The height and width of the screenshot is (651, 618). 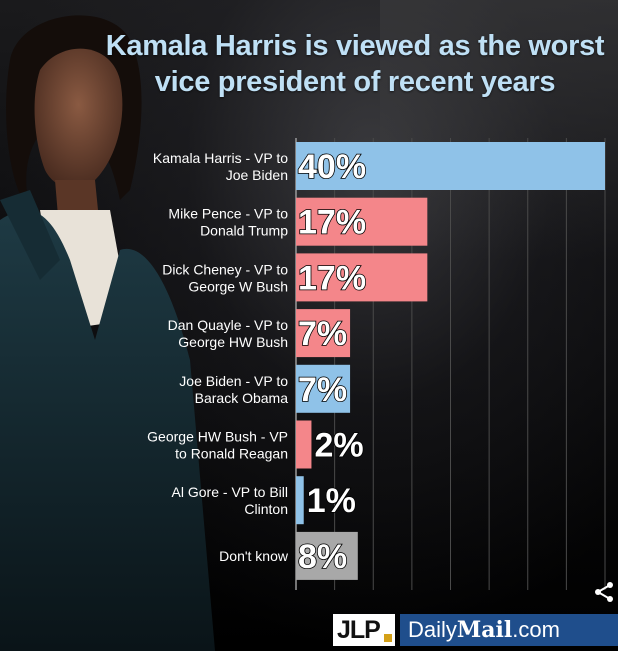 What do you see at coordinates (228, 214) in the screenshot?
I see `category-label-line: Mike Pence - VP to` at bounding box center [228, 214].